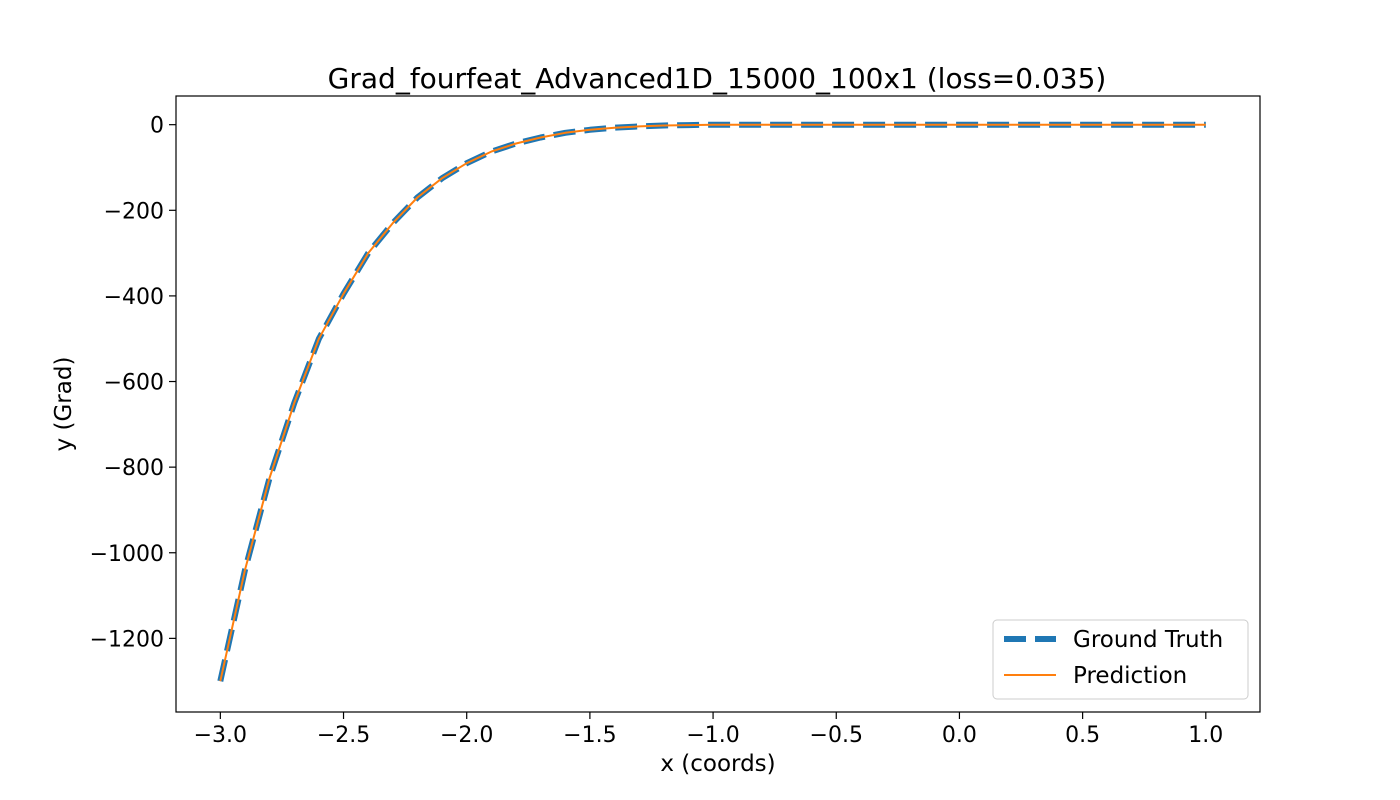 Image resolution: width=1400 pixels, height=800 pixels. What do you see at coordinates (836, 735) in the screenshot?
I see `x-tick-label: −0.5` at bounding box center [836, 735].